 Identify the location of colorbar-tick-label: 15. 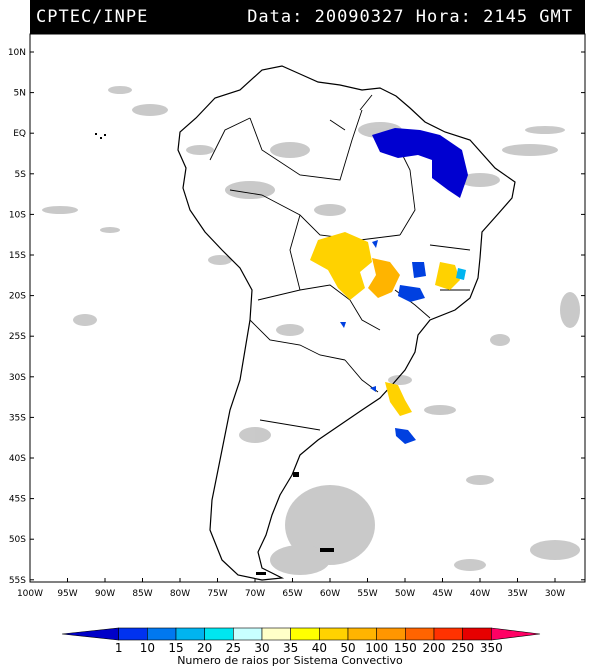
(175, 648).